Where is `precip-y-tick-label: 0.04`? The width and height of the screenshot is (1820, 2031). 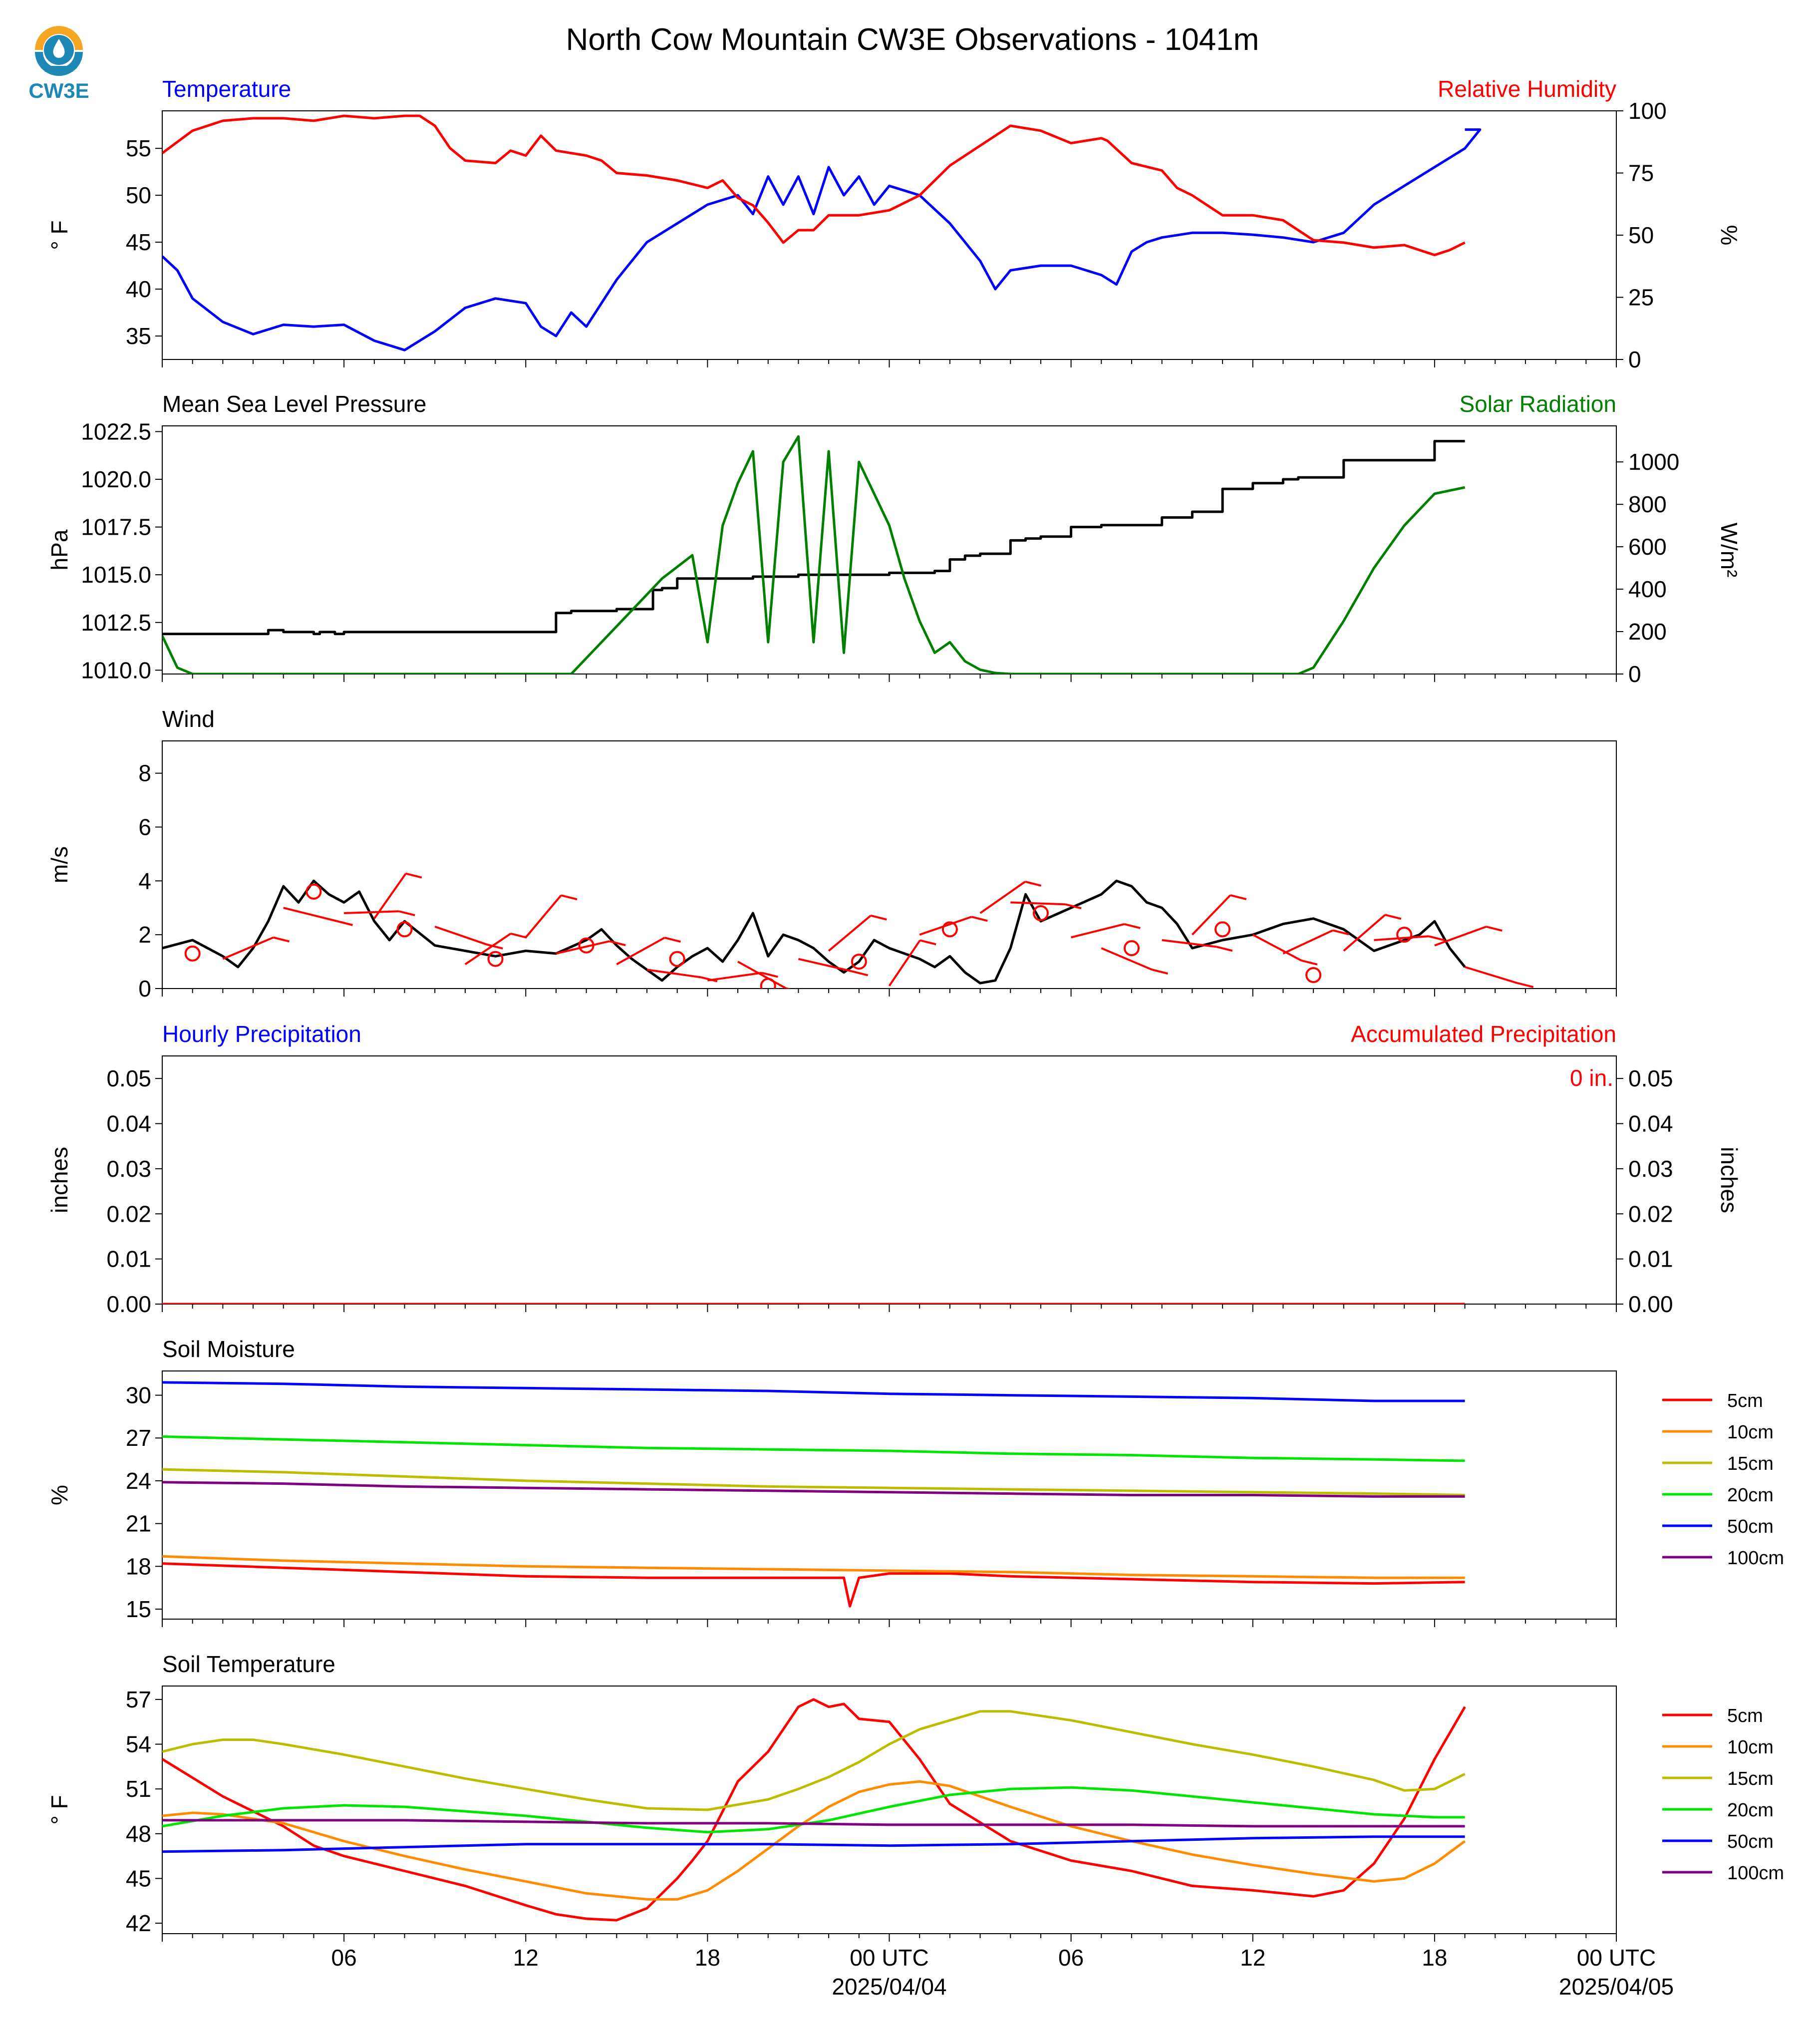 precip-y-tick-label: 0.04 is located at coordinates (128, 1124).